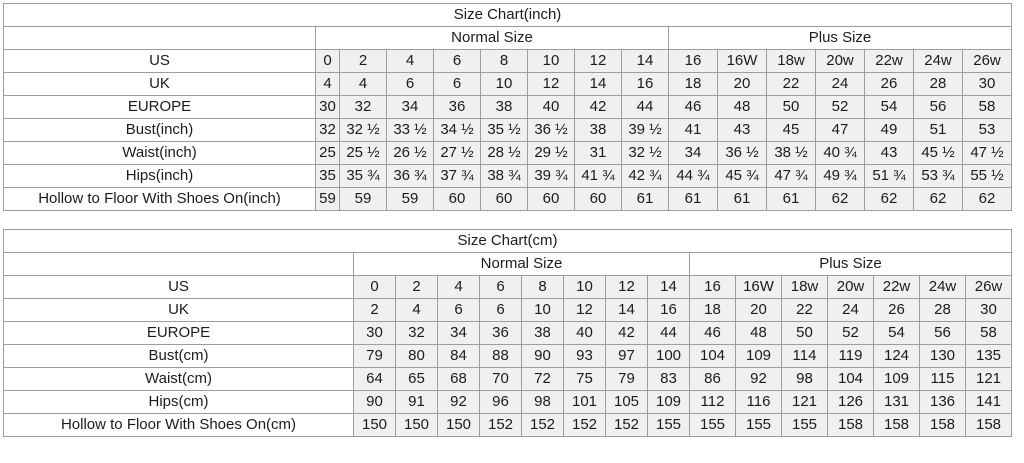  What do you see at coordinates (850, 310) in the screenshot?
I see `size-value-cell: 24` at bounding box center [850, 310].